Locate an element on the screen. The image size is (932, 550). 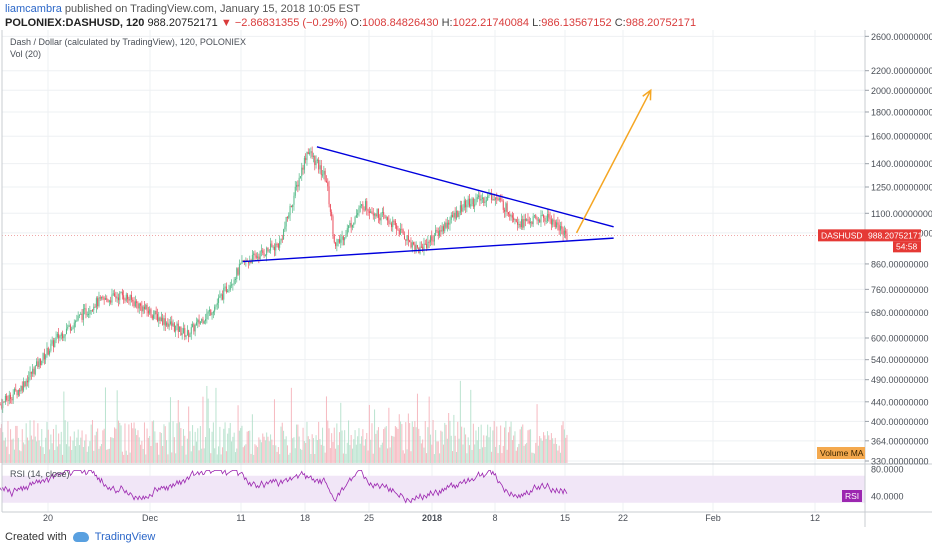
time-axis: 20 Dec 11 18 25 2018 8 15 22 Feb 12 is located at coordinates (431, 518).